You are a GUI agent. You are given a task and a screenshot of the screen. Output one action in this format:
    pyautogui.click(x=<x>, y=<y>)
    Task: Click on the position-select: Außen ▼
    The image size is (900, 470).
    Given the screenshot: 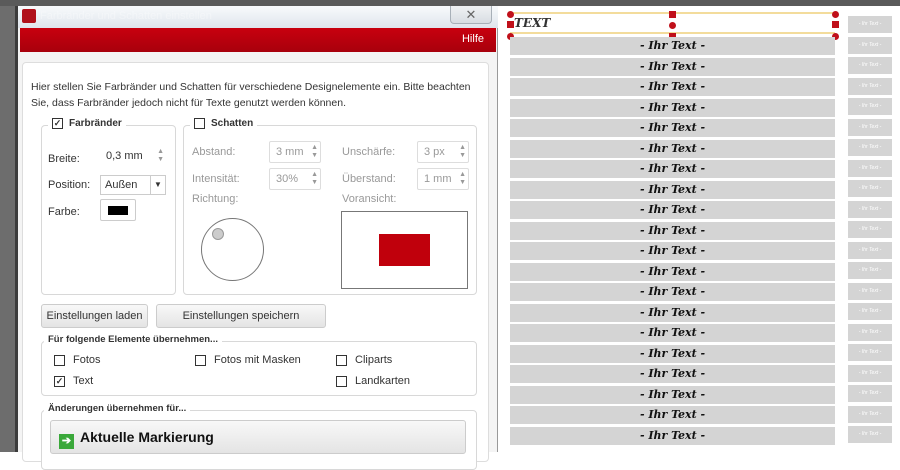 What is the action you would take?
    pyautogui.click(x=133, y=185)
    